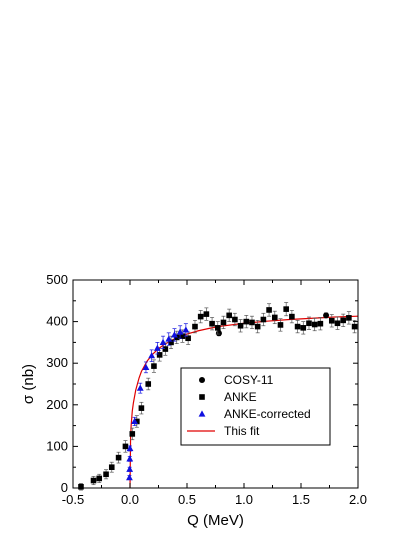 This screenshot has width=415, height=537. I want to click on x-tick-label: 1.0, so click(244, 499).